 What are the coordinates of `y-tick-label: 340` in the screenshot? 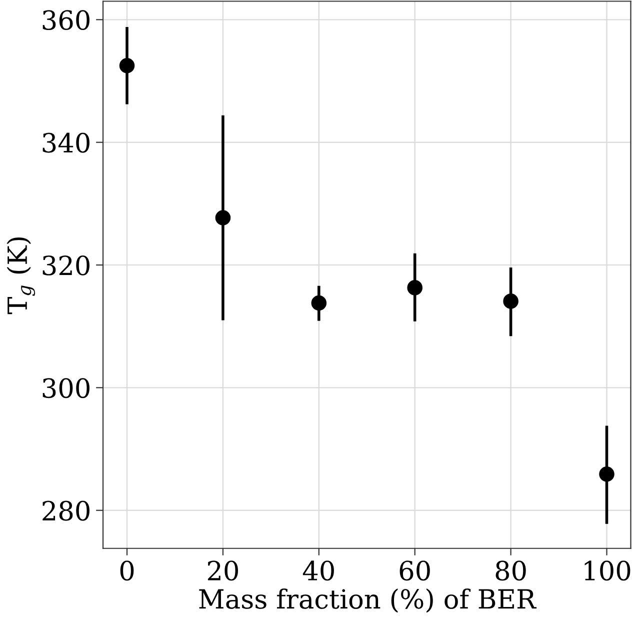 It's located at (66, 142).